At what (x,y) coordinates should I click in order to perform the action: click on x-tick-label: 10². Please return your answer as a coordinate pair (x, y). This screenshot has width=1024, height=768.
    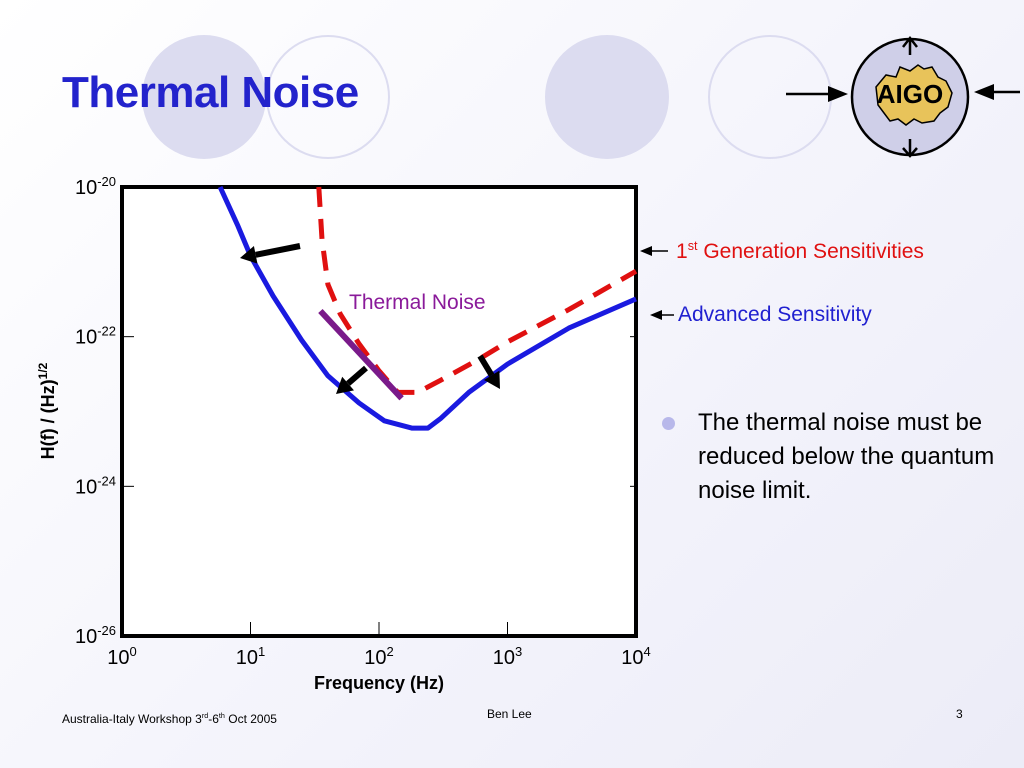
    Looking at the image, I should click on (378, 656).